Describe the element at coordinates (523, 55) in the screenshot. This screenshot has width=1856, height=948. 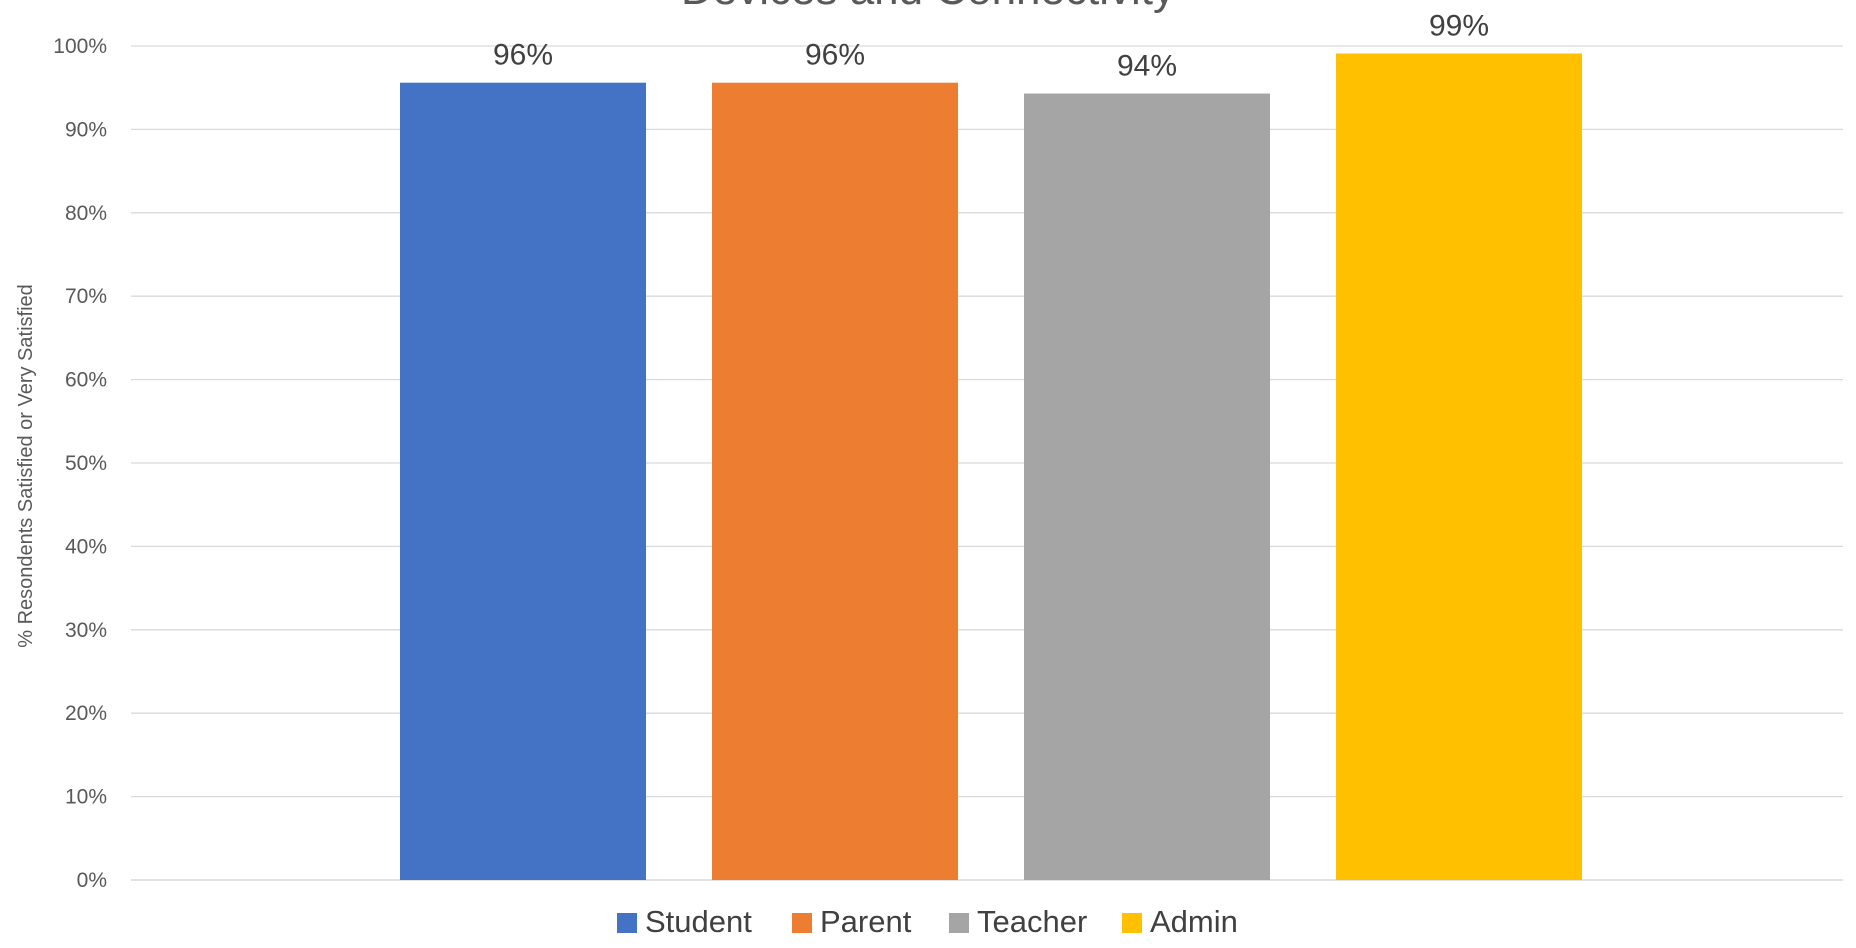
I see `data-label-student: 96%` at that location.